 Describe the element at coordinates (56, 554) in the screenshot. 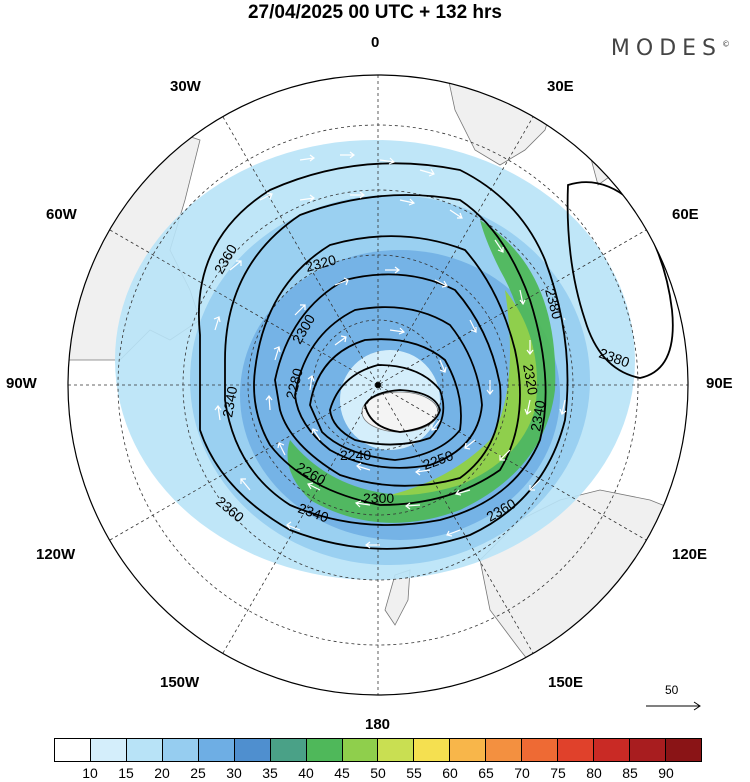

I see `lon-label-120w: 120W` at that location.